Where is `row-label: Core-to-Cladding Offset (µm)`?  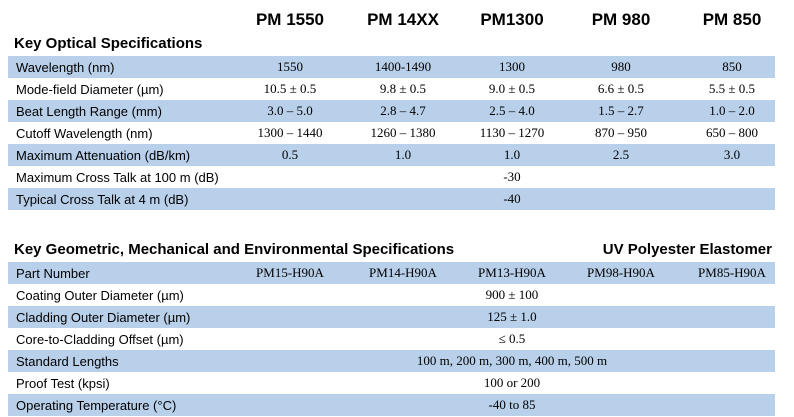 row-label: Core-to-Cladding Offset (µm) is located at coordinates (100, 339).